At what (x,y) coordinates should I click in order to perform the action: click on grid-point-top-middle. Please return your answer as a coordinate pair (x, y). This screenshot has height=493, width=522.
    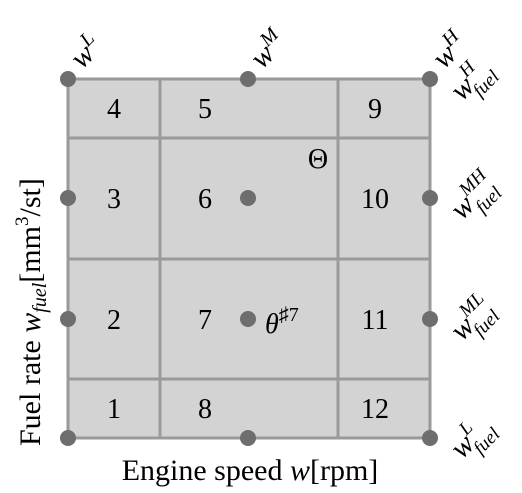
    Looking at the image, I should click on (248, 79).